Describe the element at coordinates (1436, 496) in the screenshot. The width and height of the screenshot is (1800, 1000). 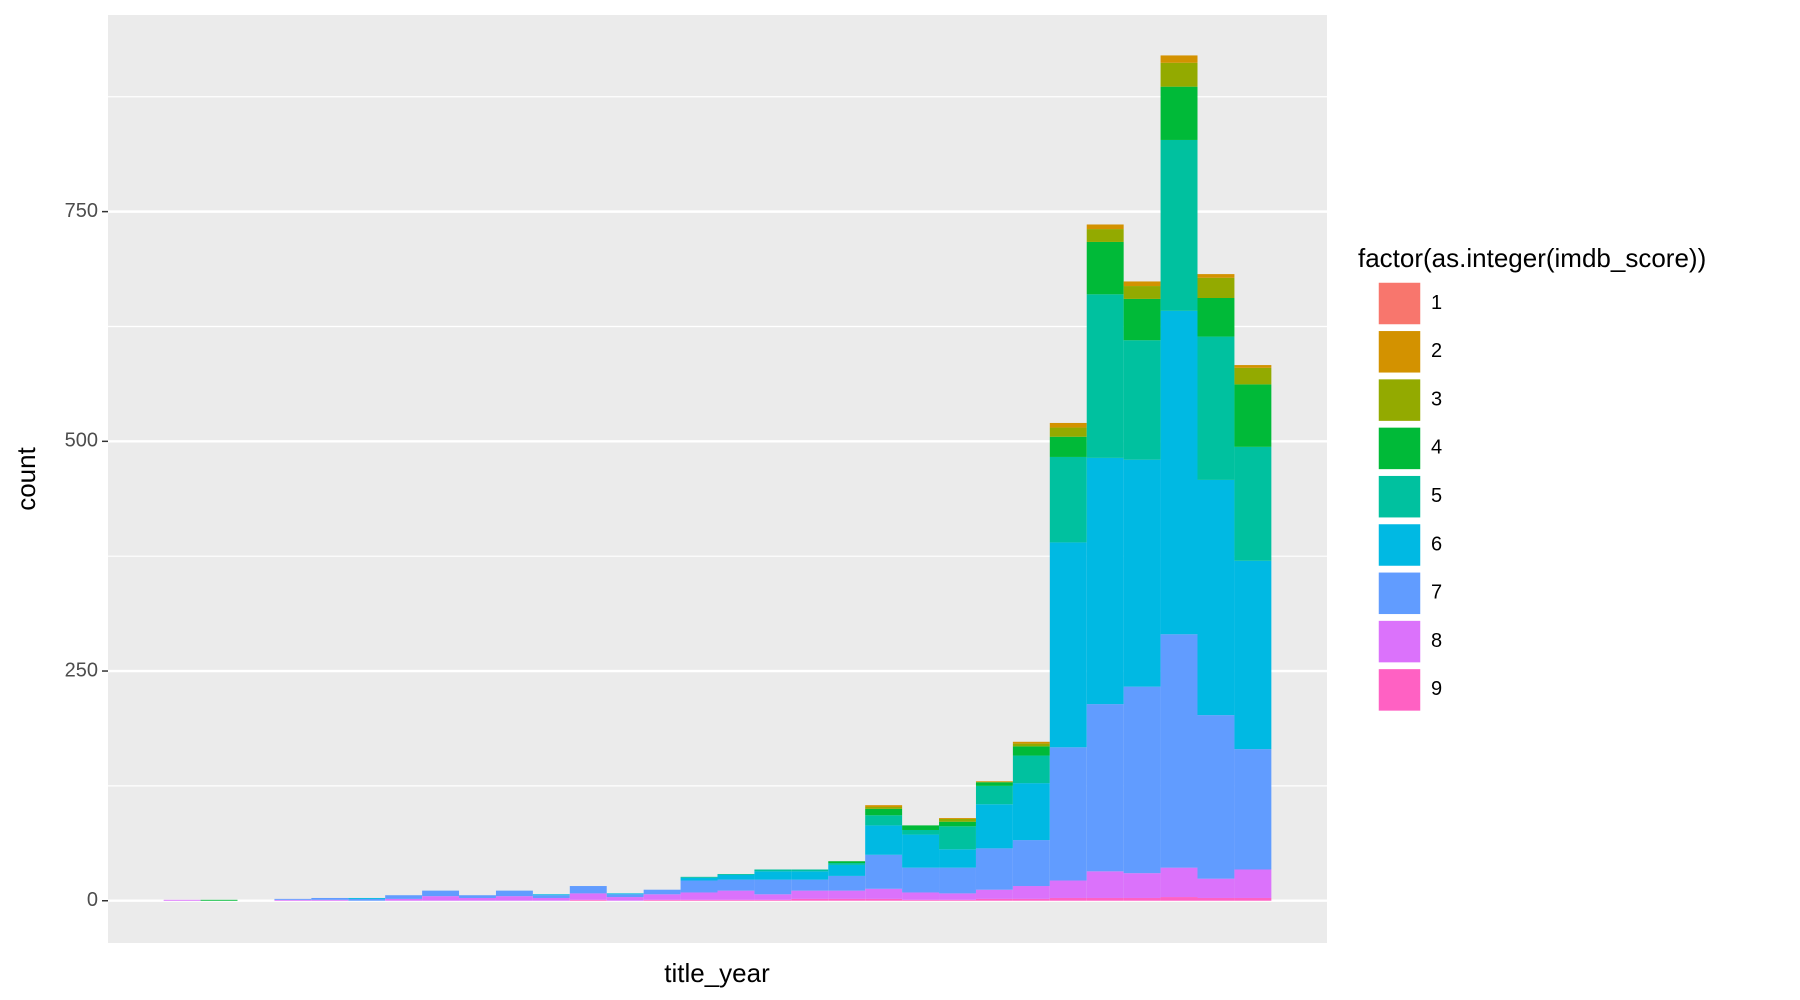
I see `legend-label: 5` at that location.